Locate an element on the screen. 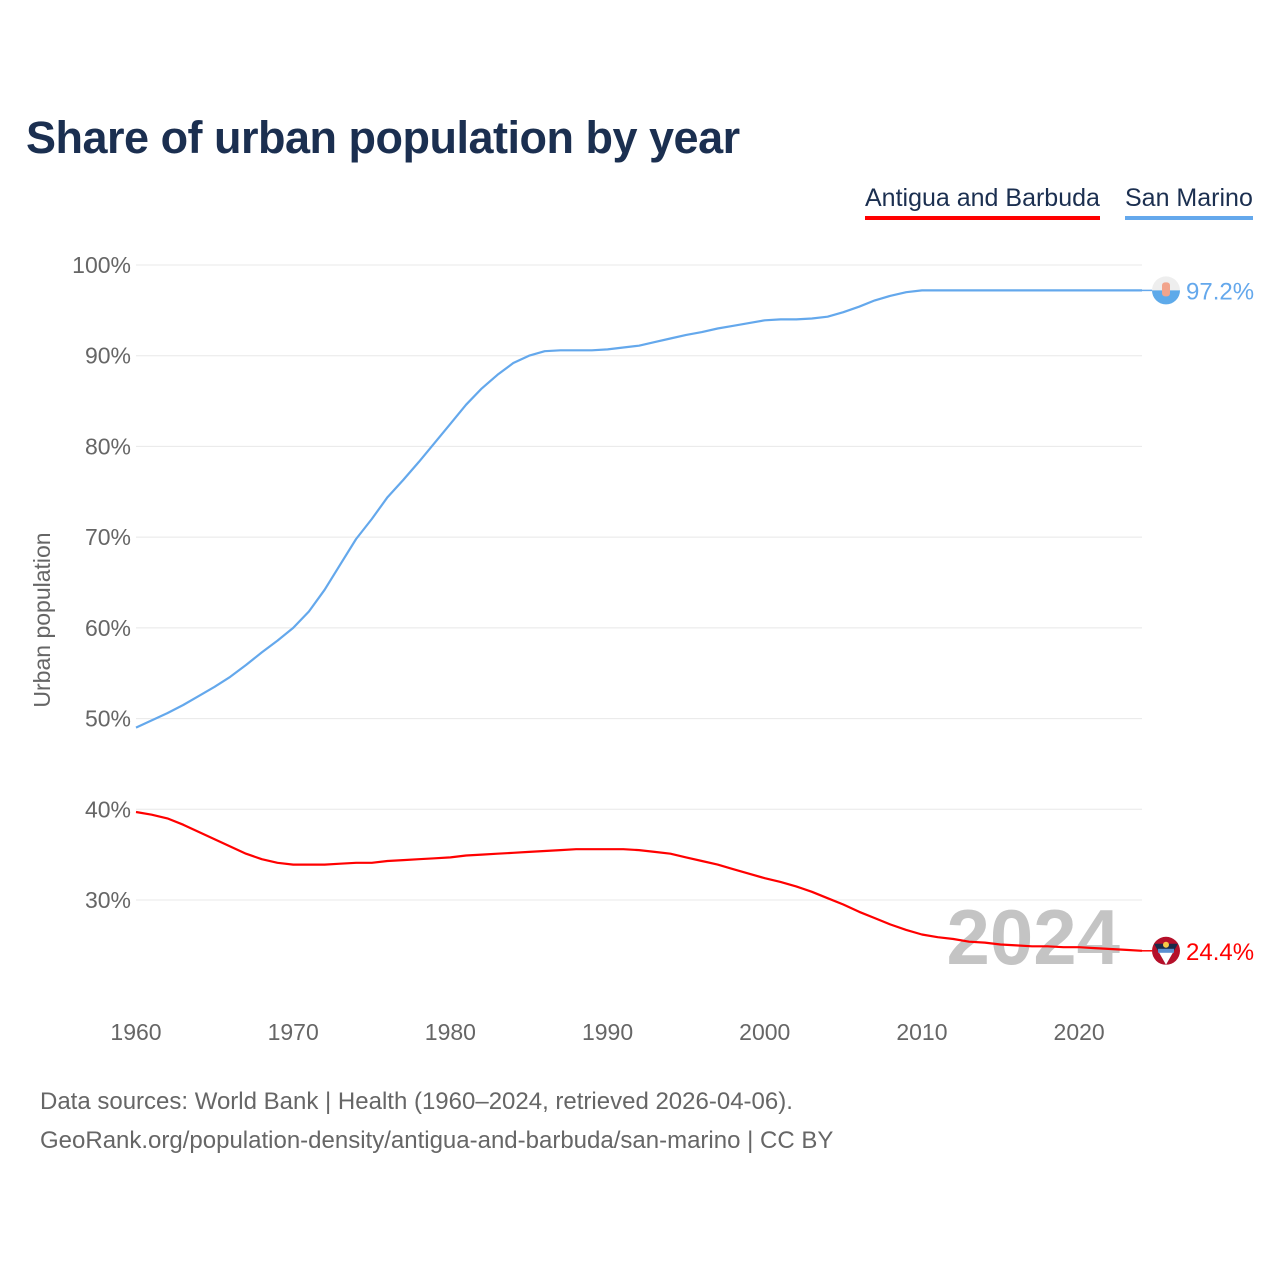 The height and width of the screenshot is (1280, 1280). end-value-label: 97.2% is located at coordinates (1220, 291).